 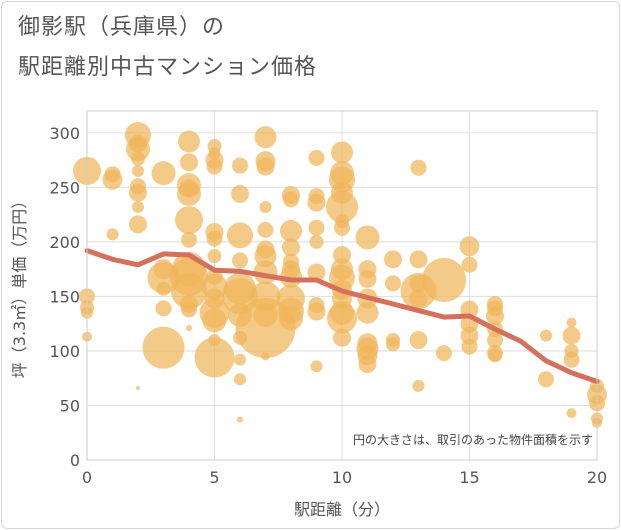 I want to click on y-axis-label: 坪（3.3㎡）単価（万円）, so click(x=19, y=285).